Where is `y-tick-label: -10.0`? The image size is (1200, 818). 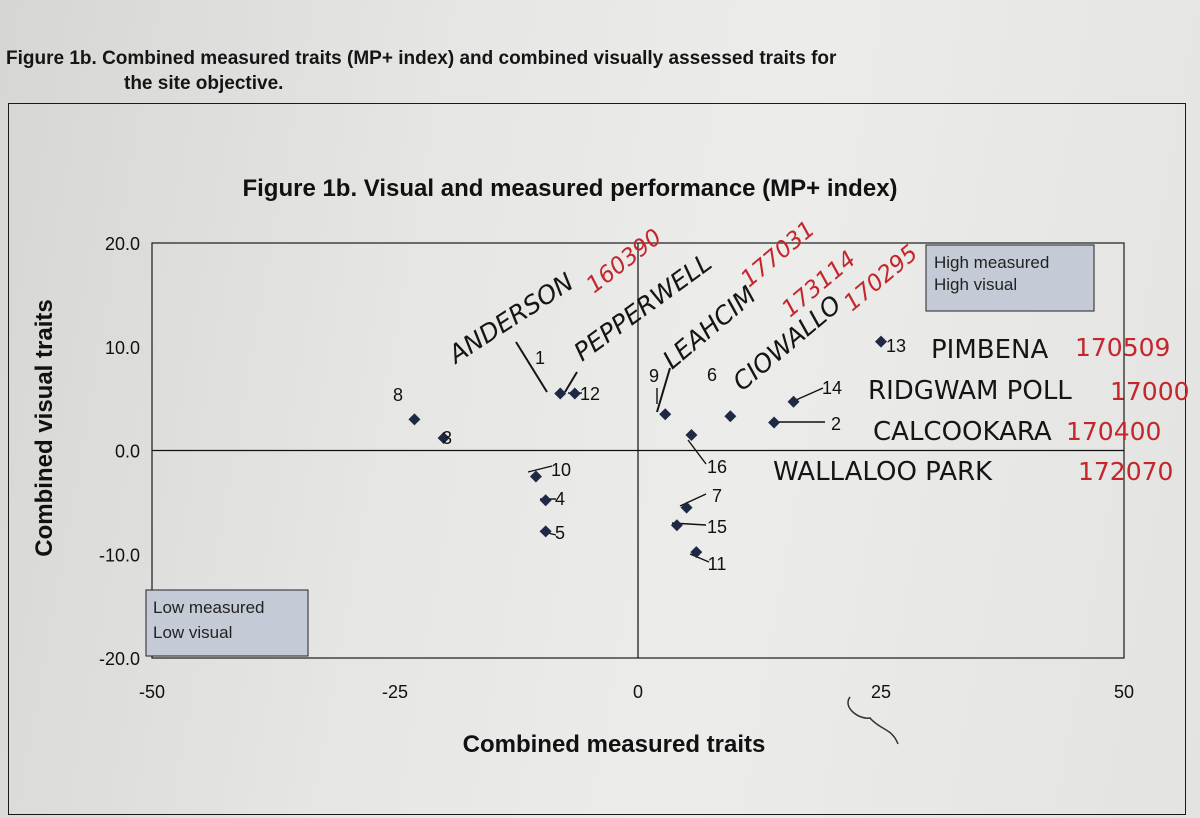
y-tick-label: -10.0 is located at coordinates (119, 555).